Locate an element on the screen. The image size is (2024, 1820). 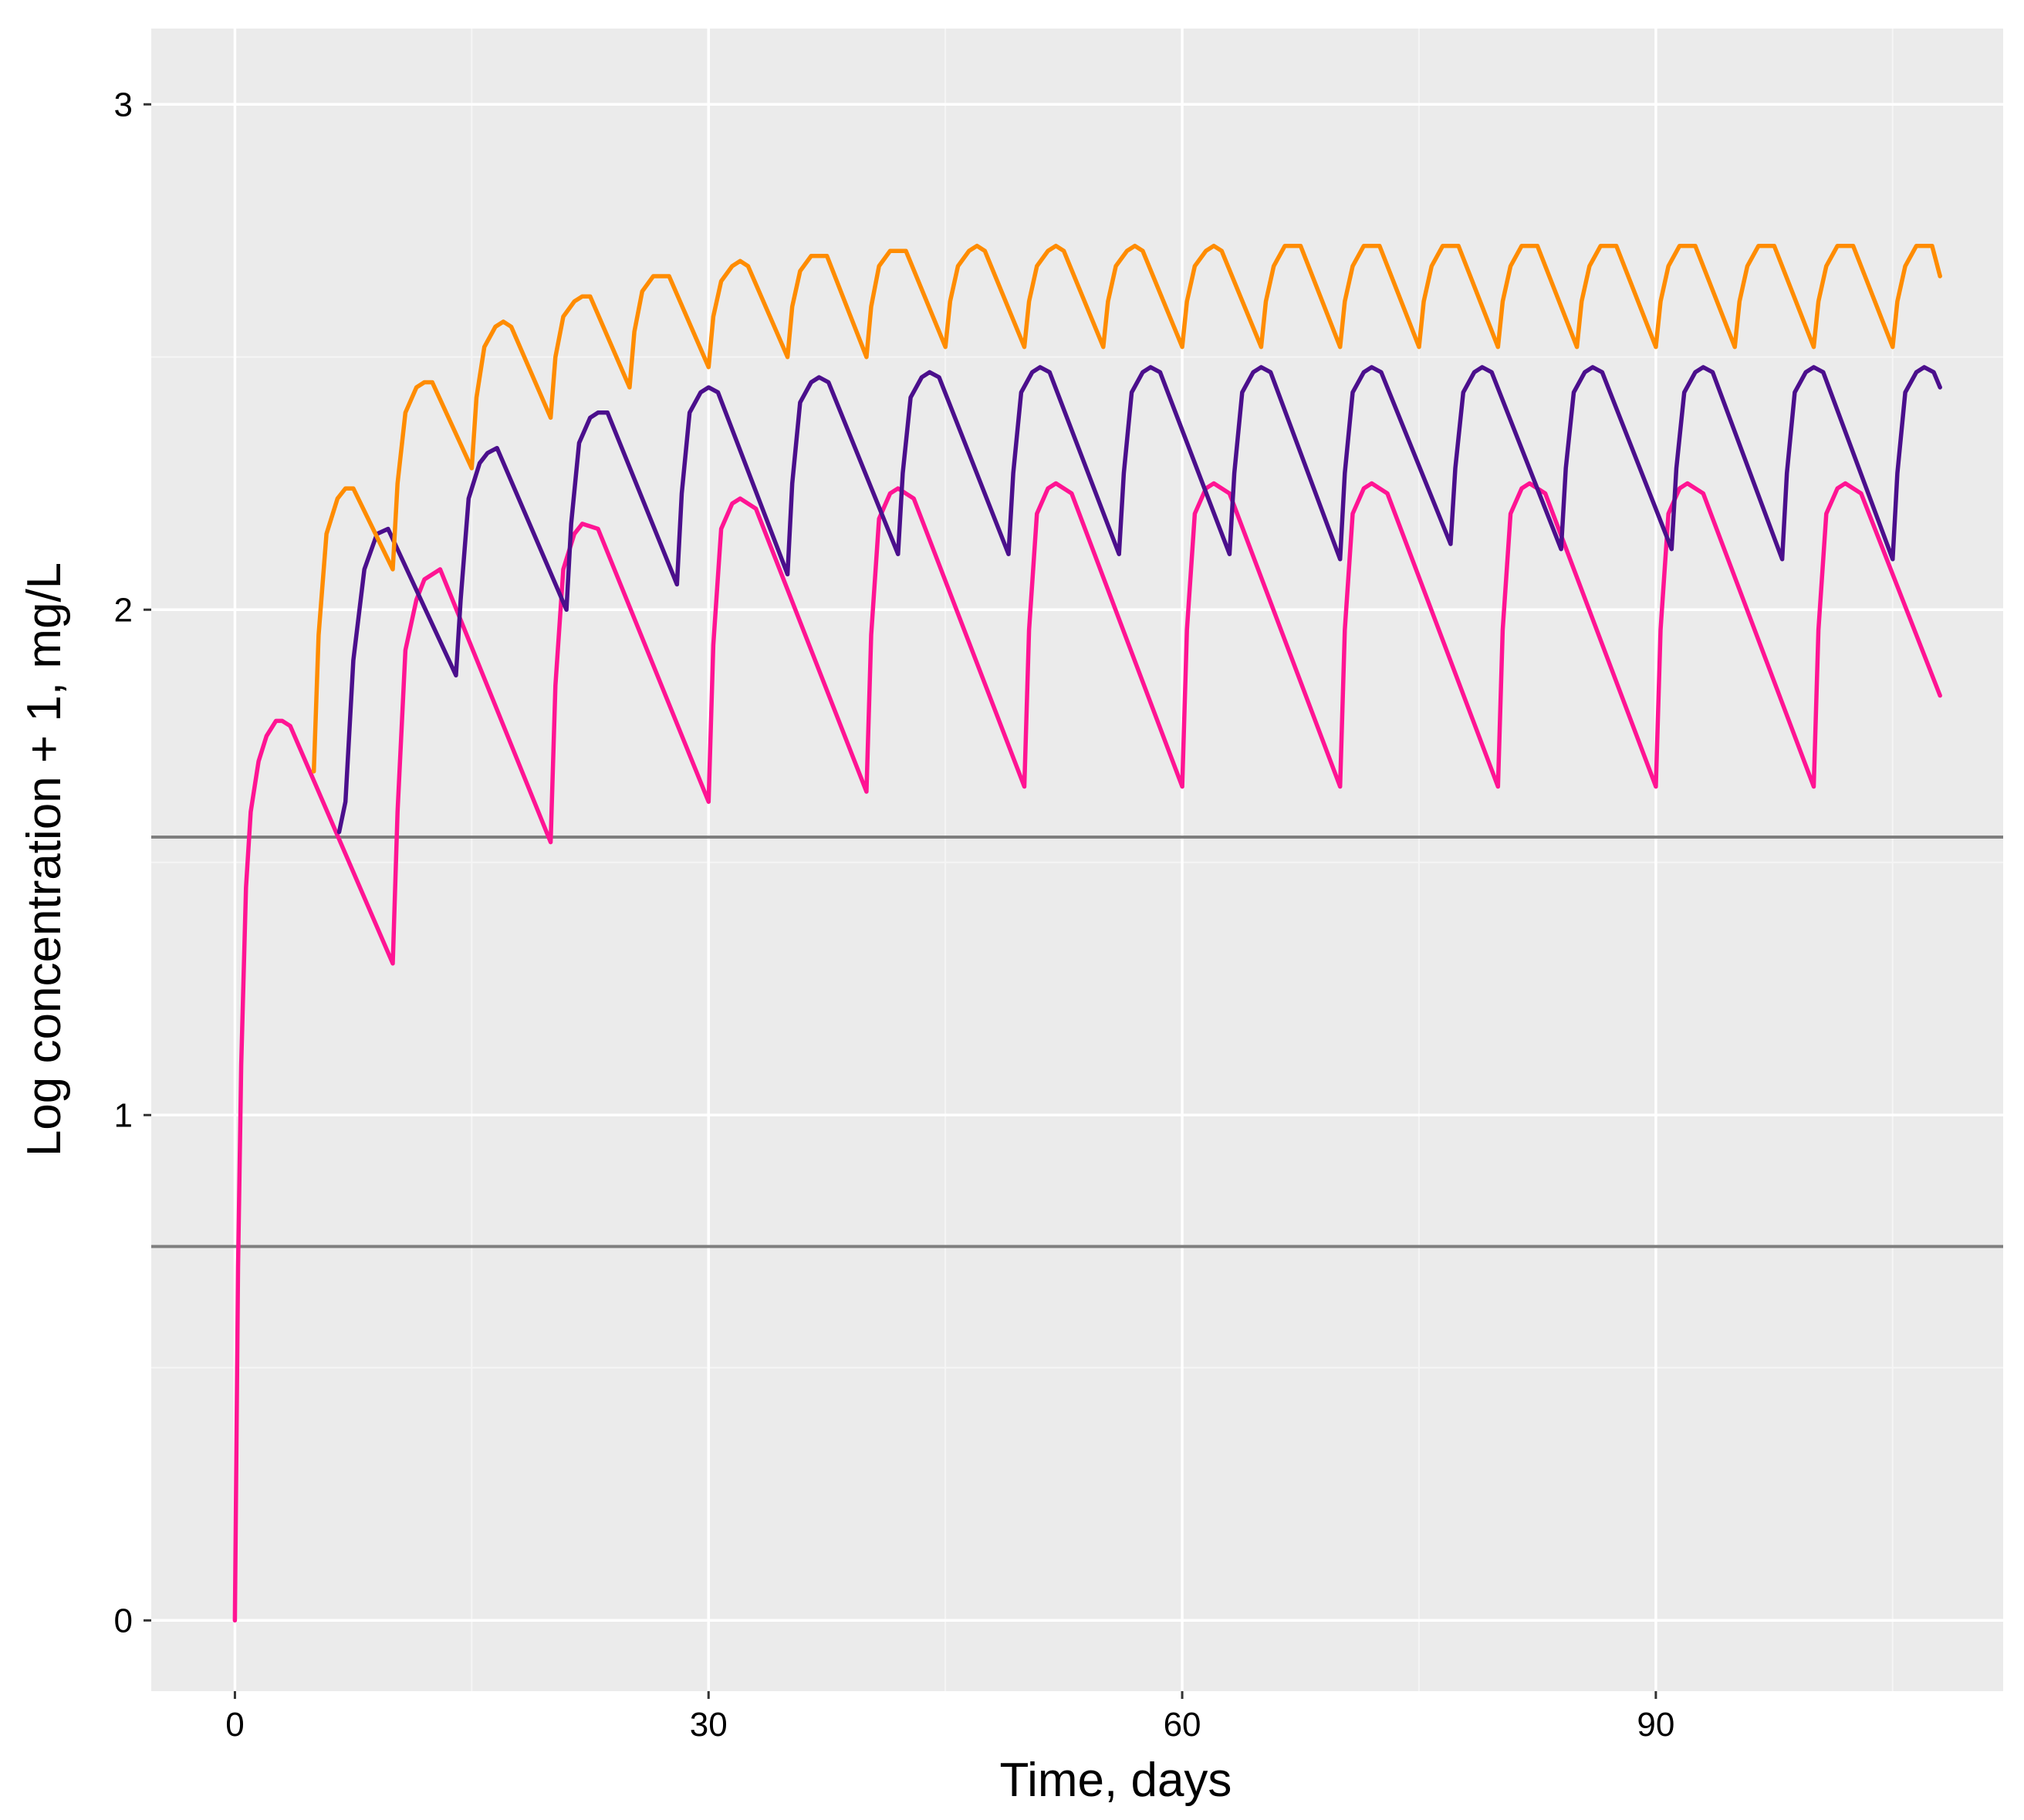
x-axis-title: Time, days is located at coordinates (1116, 1780).